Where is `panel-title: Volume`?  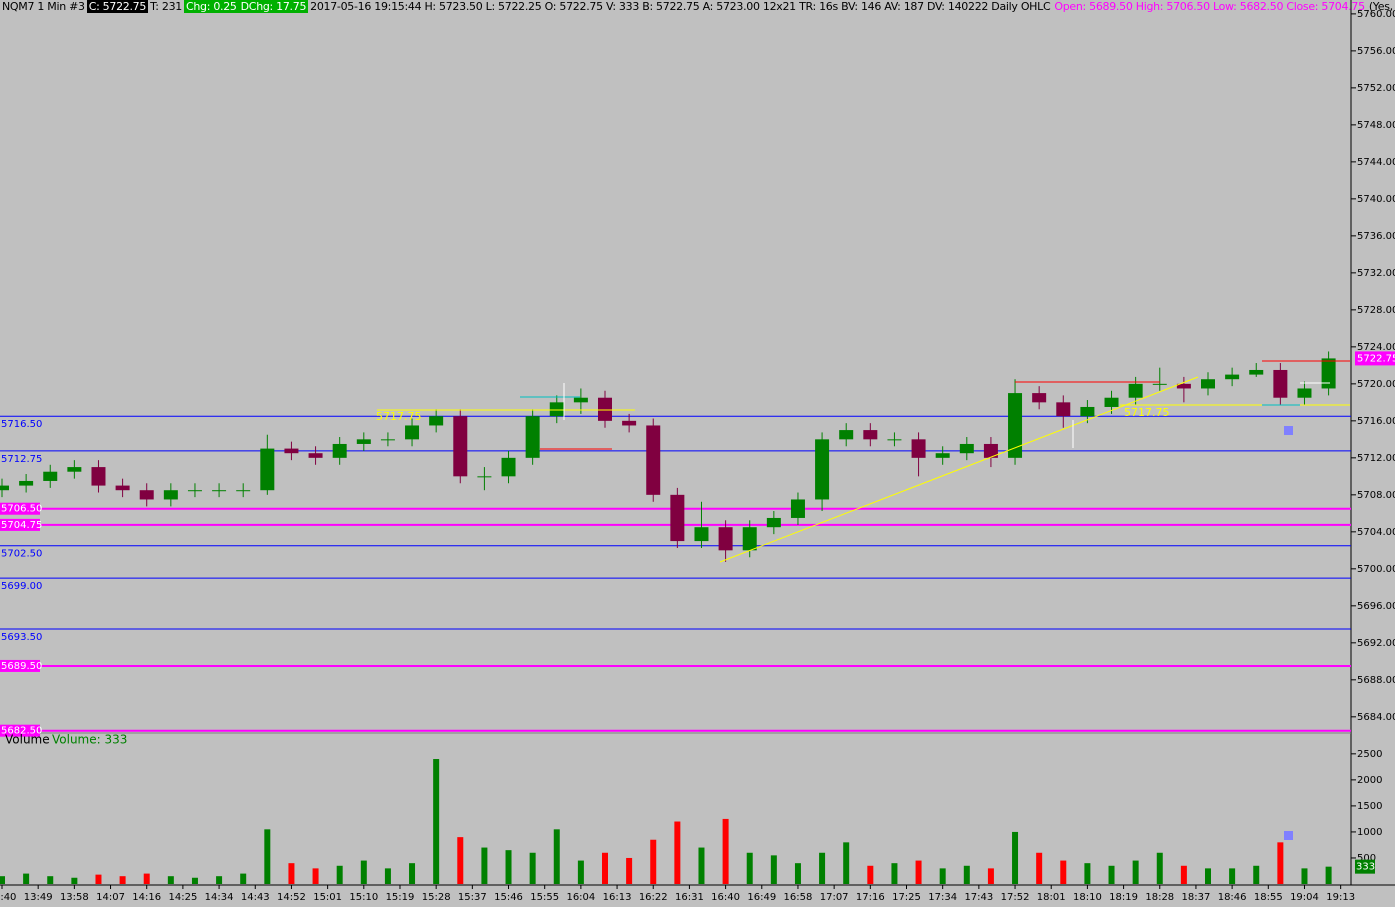 panel-title: Volume is located at coordinates (27, 740).